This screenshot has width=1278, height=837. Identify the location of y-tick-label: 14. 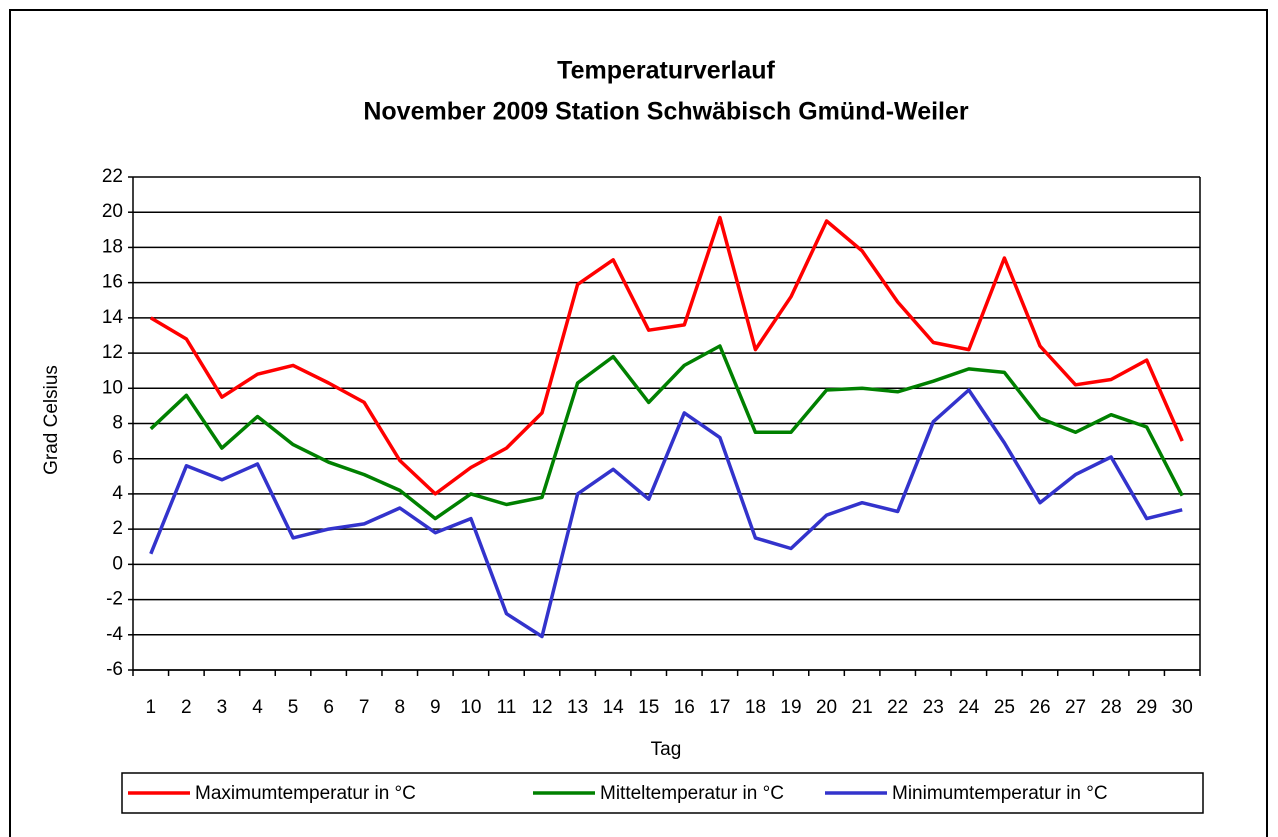
(113, 317).